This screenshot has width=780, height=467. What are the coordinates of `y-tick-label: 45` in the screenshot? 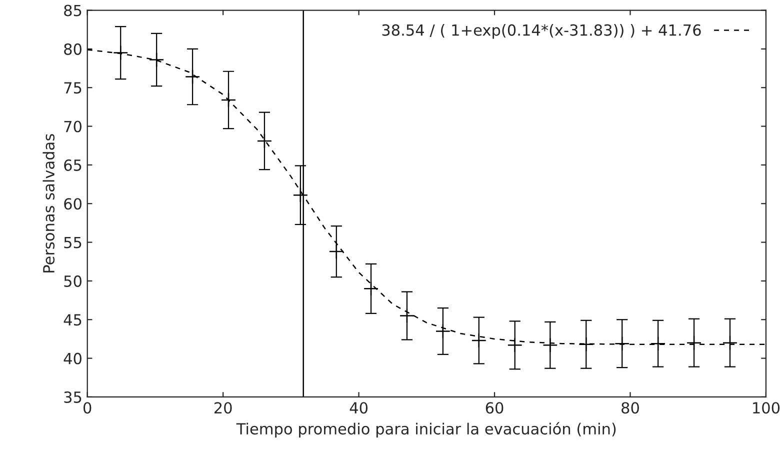 It's located at (73, 320).